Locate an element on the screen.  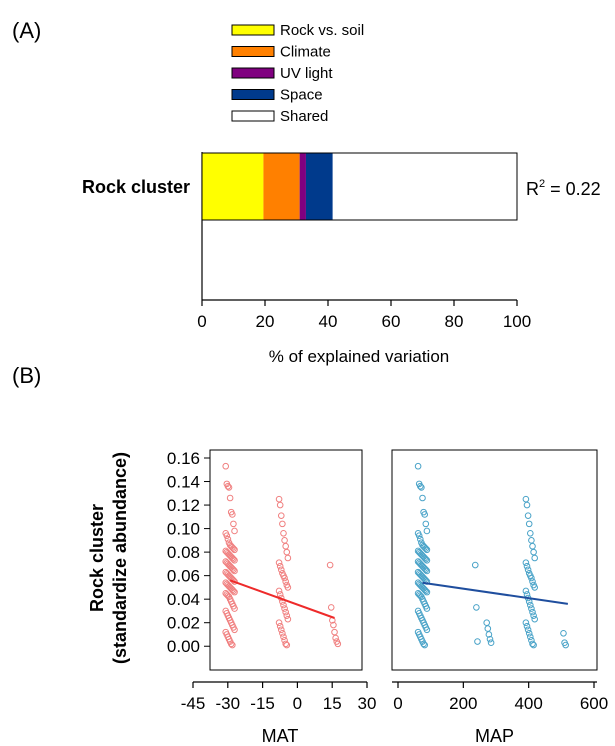
panel-b-label: (B) is located at coordinates (26, 375).